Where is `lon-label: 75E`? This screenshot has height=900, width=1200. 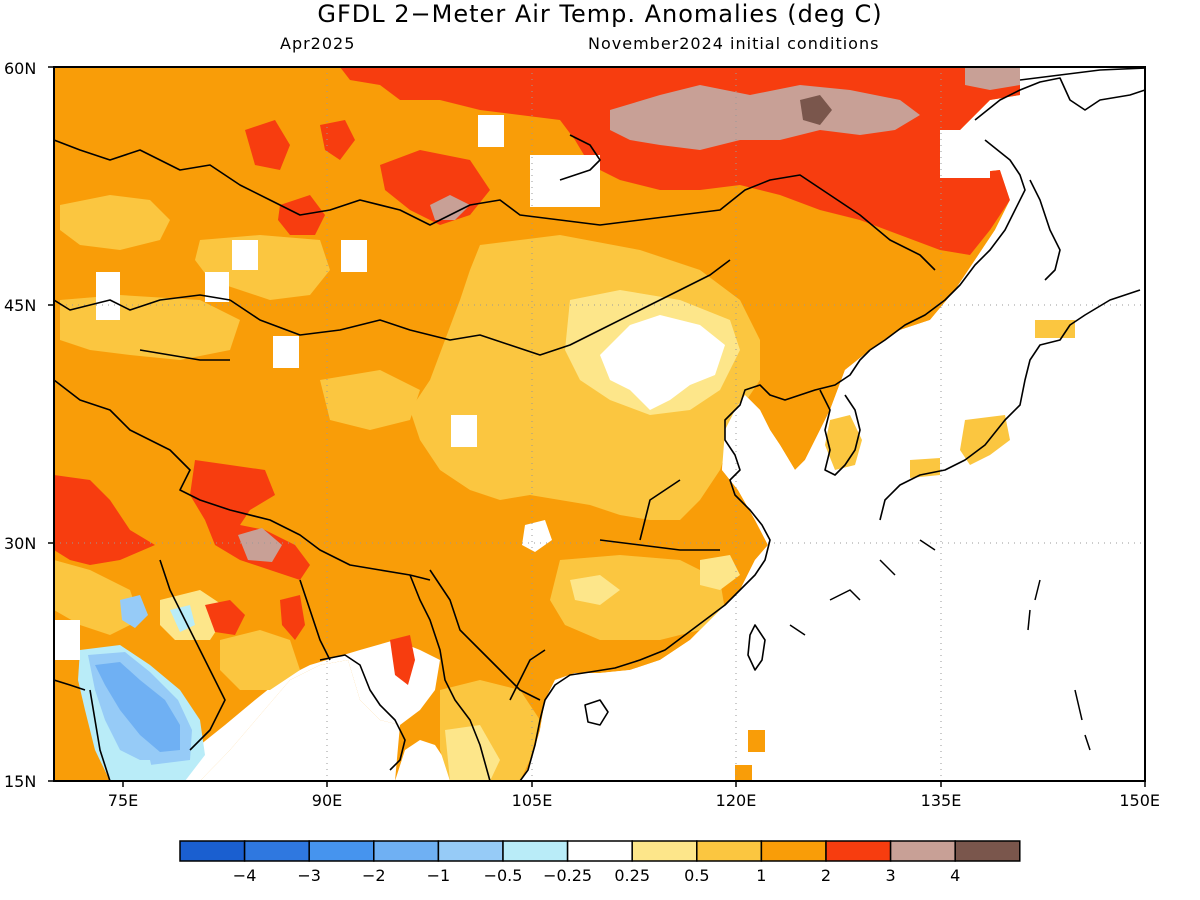
lon-label: 75E is located at coordinates (123, 800).